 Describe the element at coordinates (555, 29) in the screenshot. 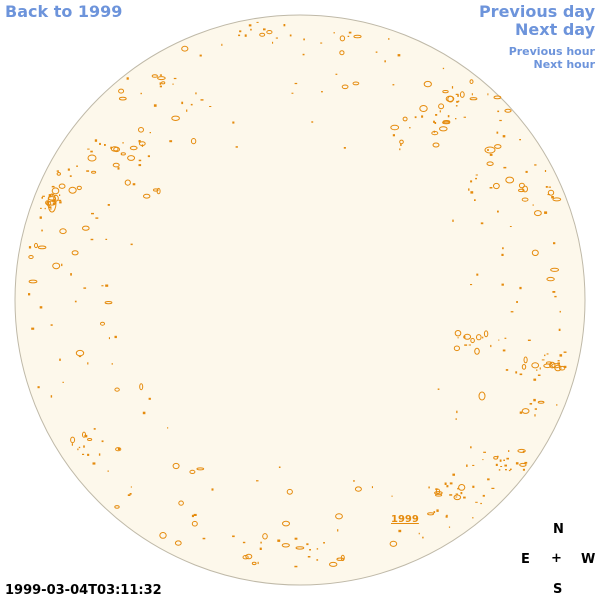

I see `next-day-link: Next day` at that location.